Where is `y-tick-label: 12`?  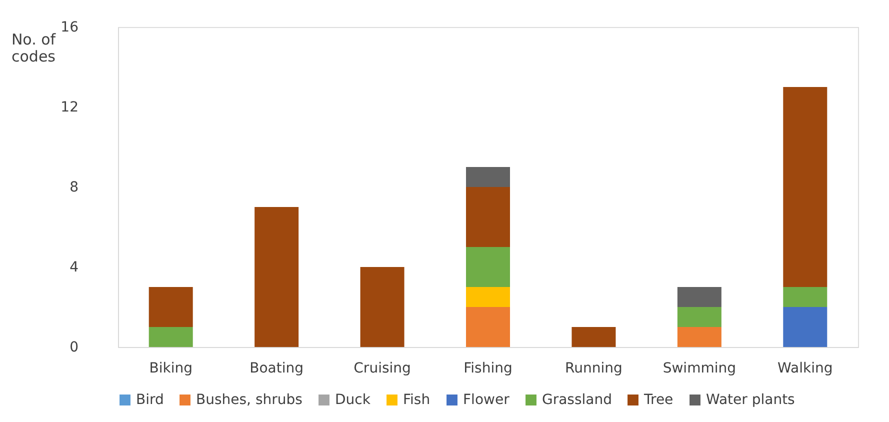
y-tick-label: 12 is located at coordinates (69, 108).